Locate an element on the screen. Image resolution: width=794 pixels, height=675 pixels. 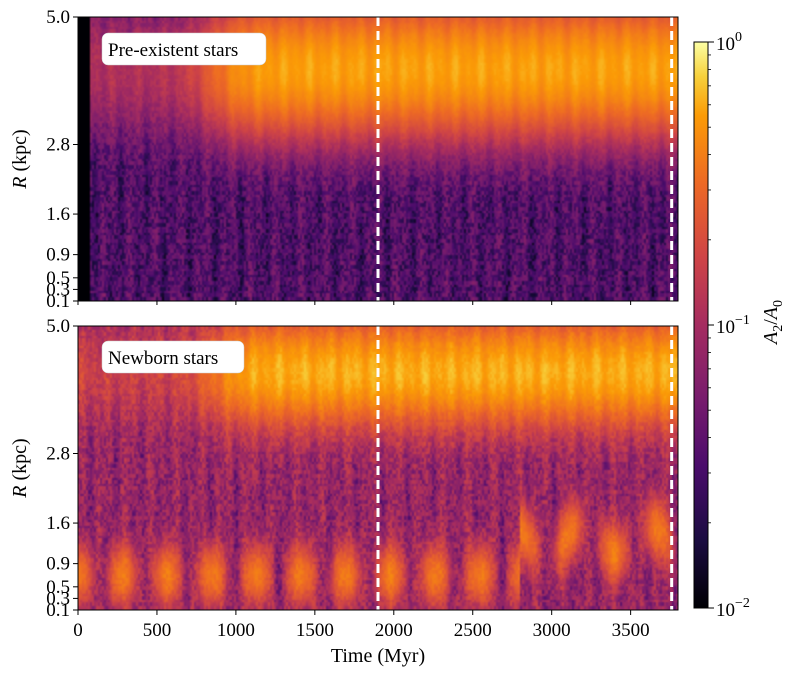
x-tick-label: 1500 is located at coordinates (315, 630).